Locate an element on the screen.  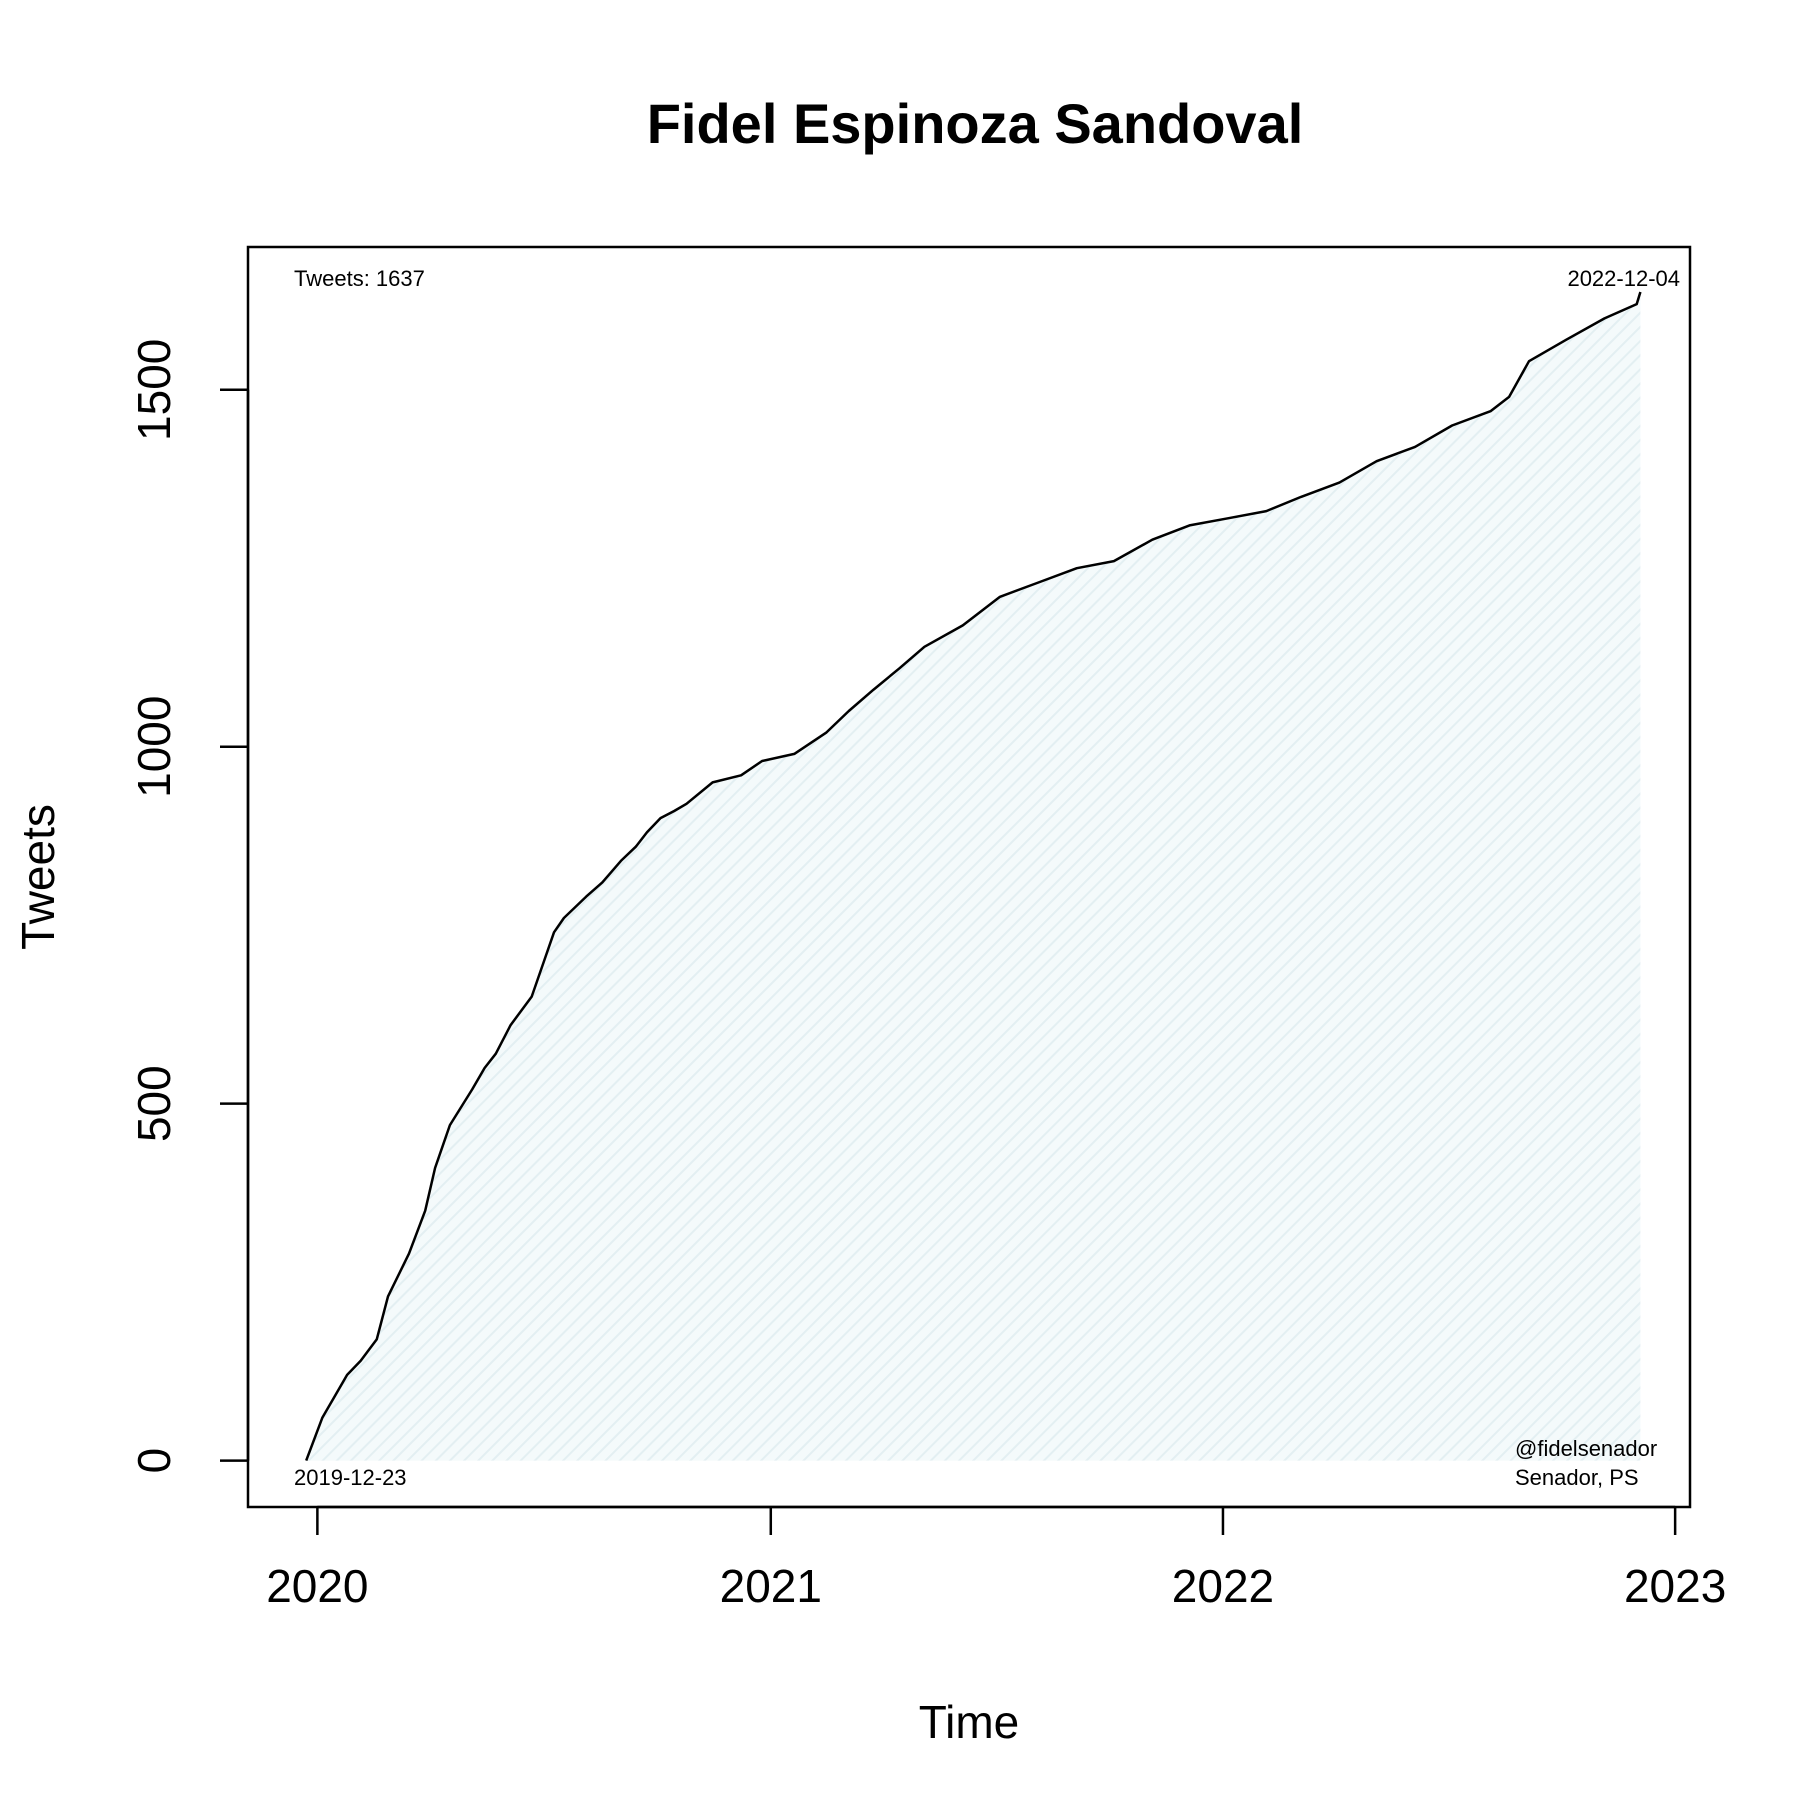
chart-title: Fidel Espinoza Sandoval is located at coordinates (975, 123).